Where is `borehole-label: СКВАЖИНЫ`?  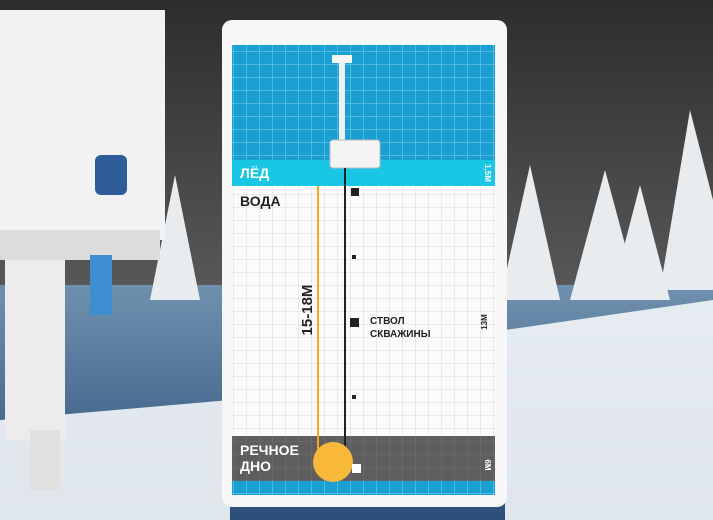 borehole-label: СКВАЖИНЫ is located at coordinates (400, 334).